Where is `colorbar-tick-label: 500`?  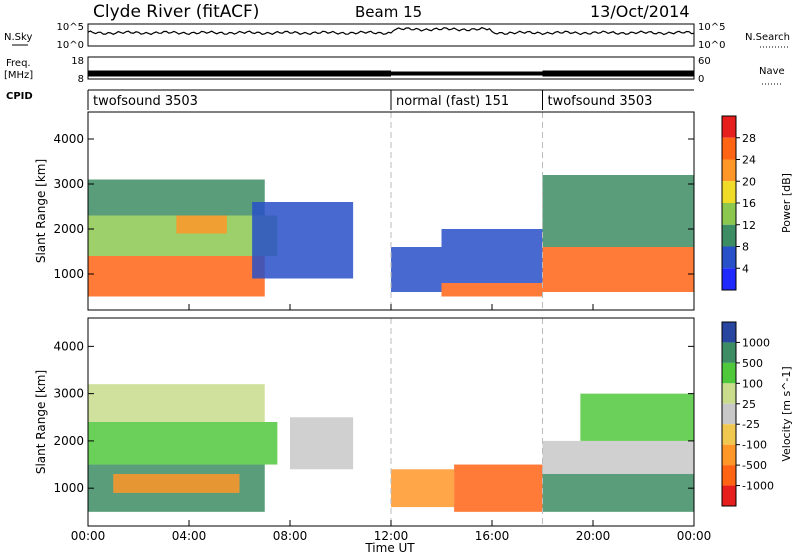
colorbar-tick-label: 500 is located at coordinates (752, 363).